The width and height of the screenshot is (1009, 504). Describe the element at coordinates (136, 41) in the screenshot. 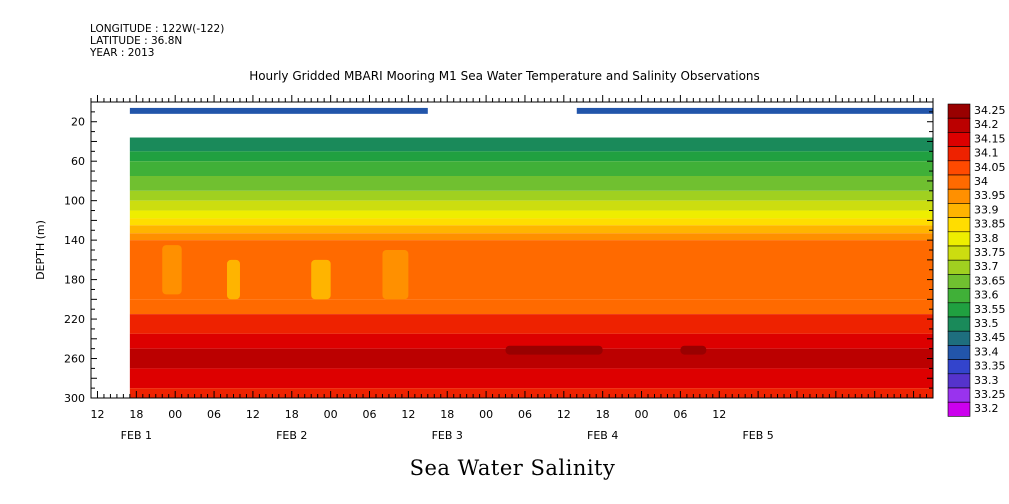

I see `latitude-label: LATITUDE : 36.8N` at that location.